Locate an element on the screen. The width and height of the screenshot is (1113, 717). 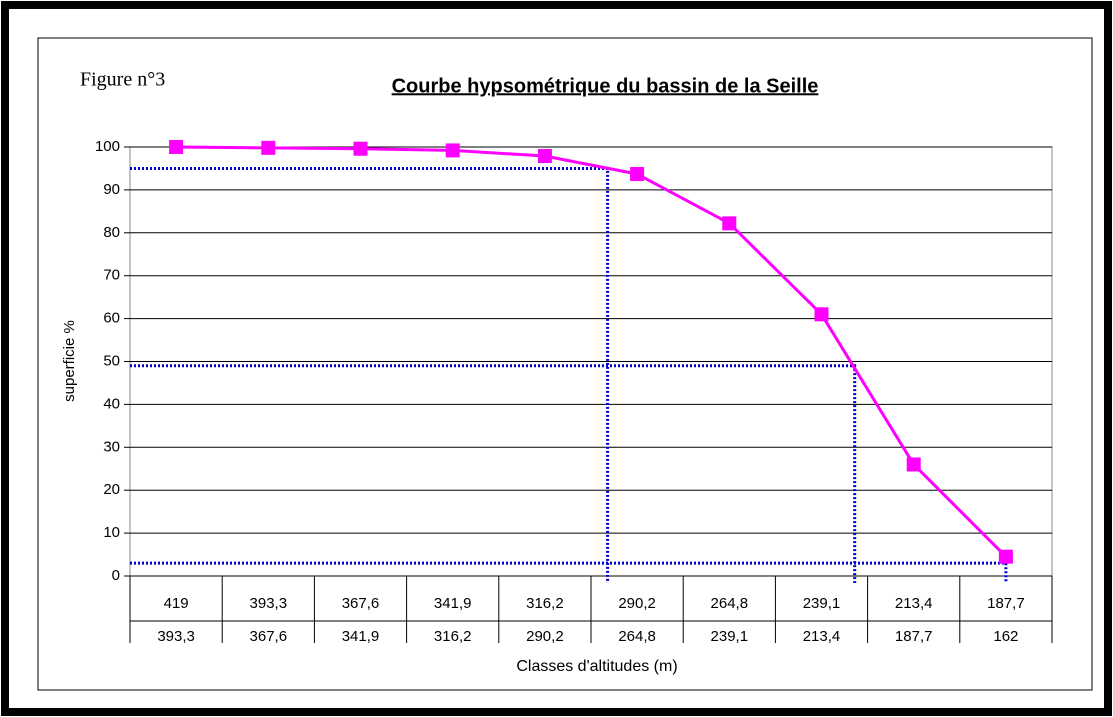
x-axis-label: Classes d'altitudes (m) is located at coordinates (596, 666).